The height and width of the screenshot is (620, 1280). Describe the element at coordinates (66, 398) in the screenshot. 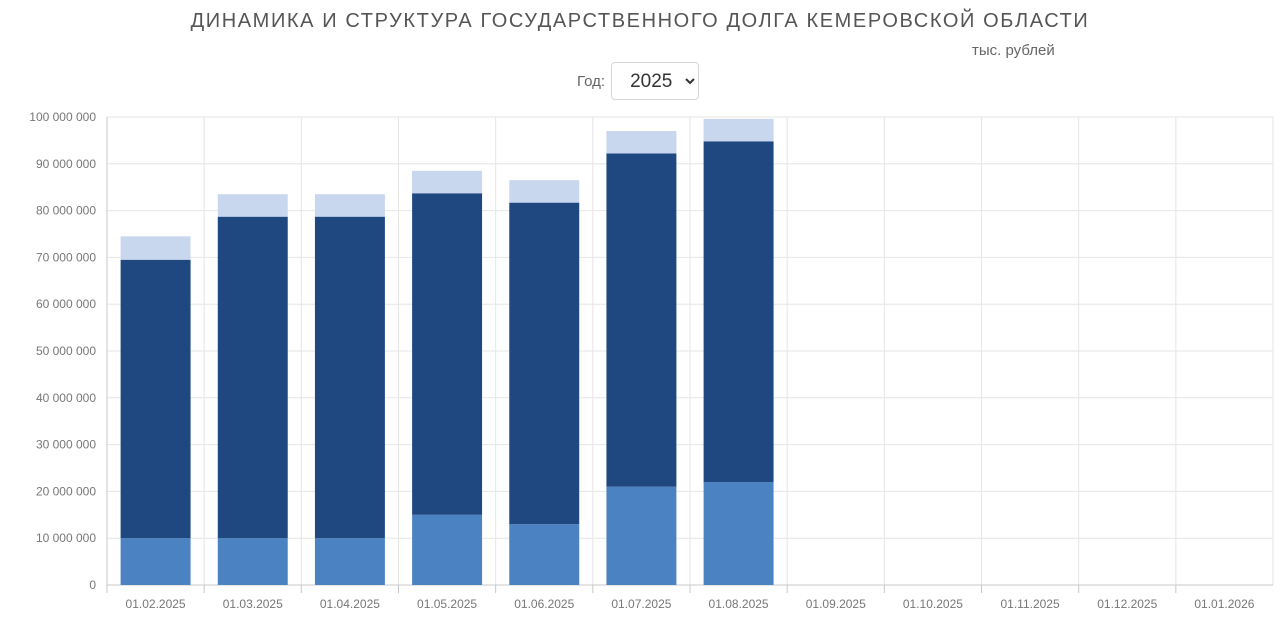

I see `y-tick-label: 40 000 000` at that location.